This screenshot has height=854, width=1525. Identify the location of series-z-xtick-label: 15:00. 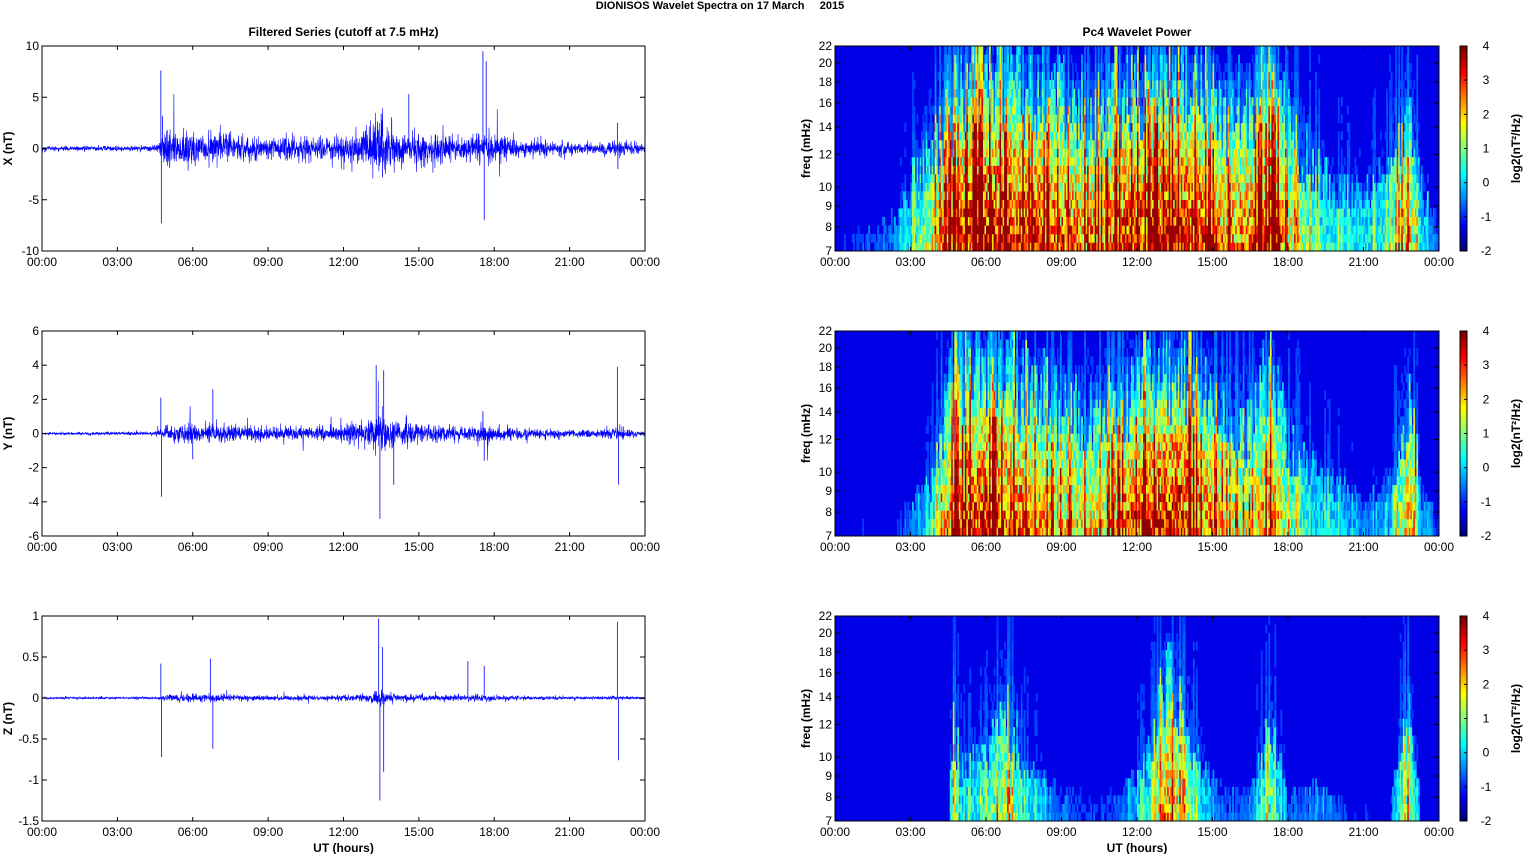
(419, 832).